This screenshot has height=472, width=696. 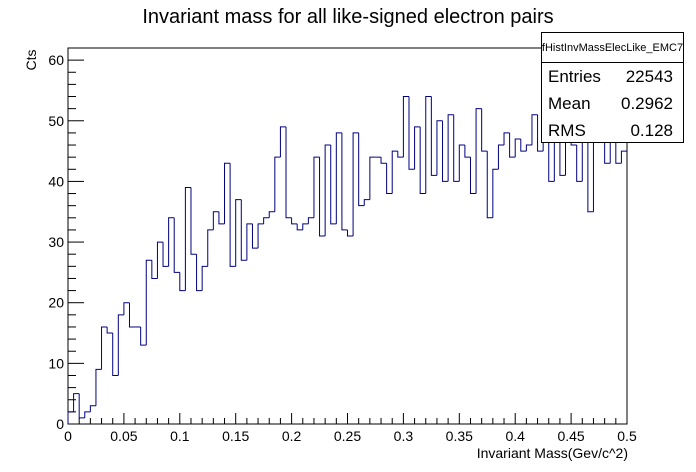 What do you see at coordinates (68, 436) in the screenshot?
I see `x-tick-label: 0` at bounding box center [68, 436].